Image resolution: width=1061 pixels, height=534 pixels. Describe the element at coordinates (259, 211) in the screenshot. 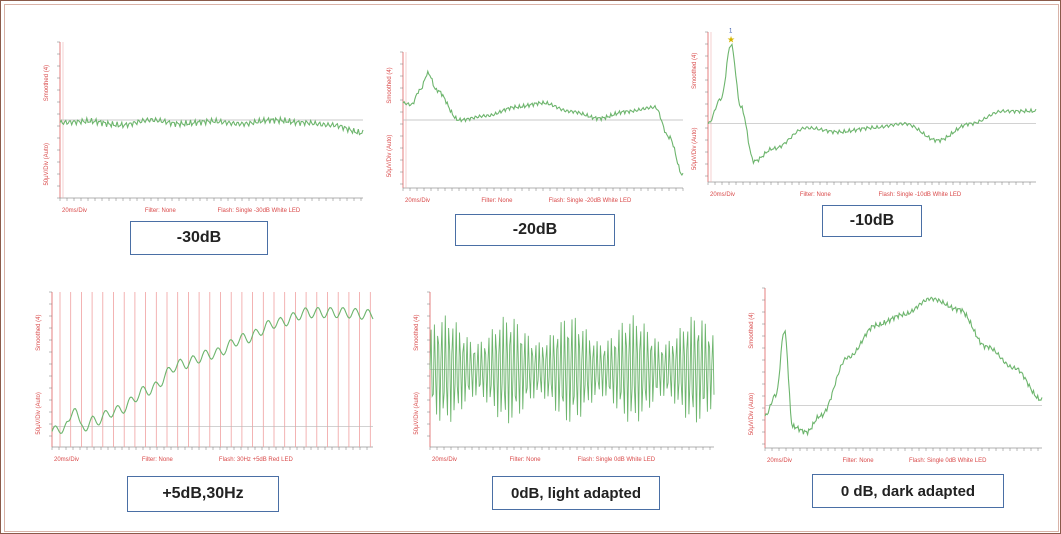

I see `flash-label: Flash: Single -30dB White LED` at that location.